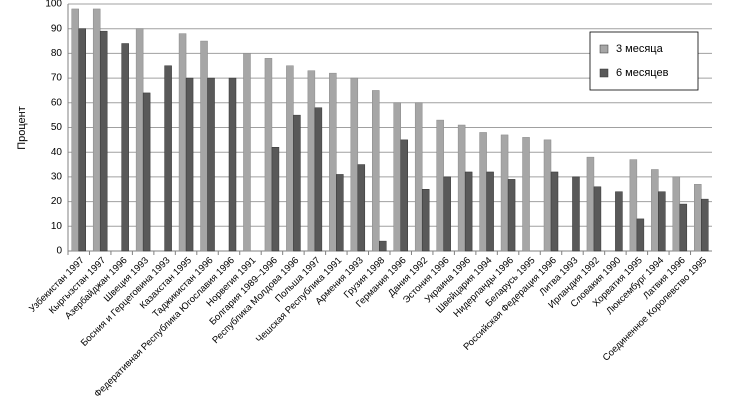  Describe the element at coordinates (57, 78) in the screenshot. I see `y-tick-label: 70` at that location.